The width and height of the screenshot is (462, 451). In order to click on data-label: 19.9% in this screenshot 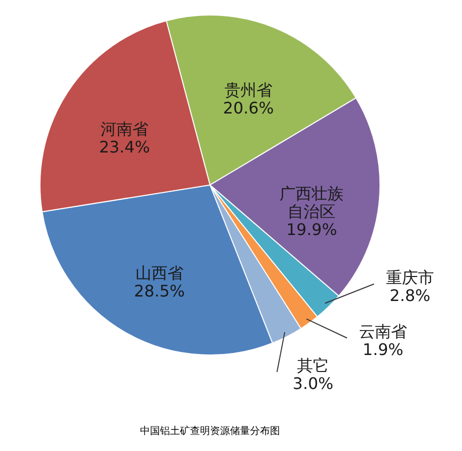, I will do `click(312, 229)`.